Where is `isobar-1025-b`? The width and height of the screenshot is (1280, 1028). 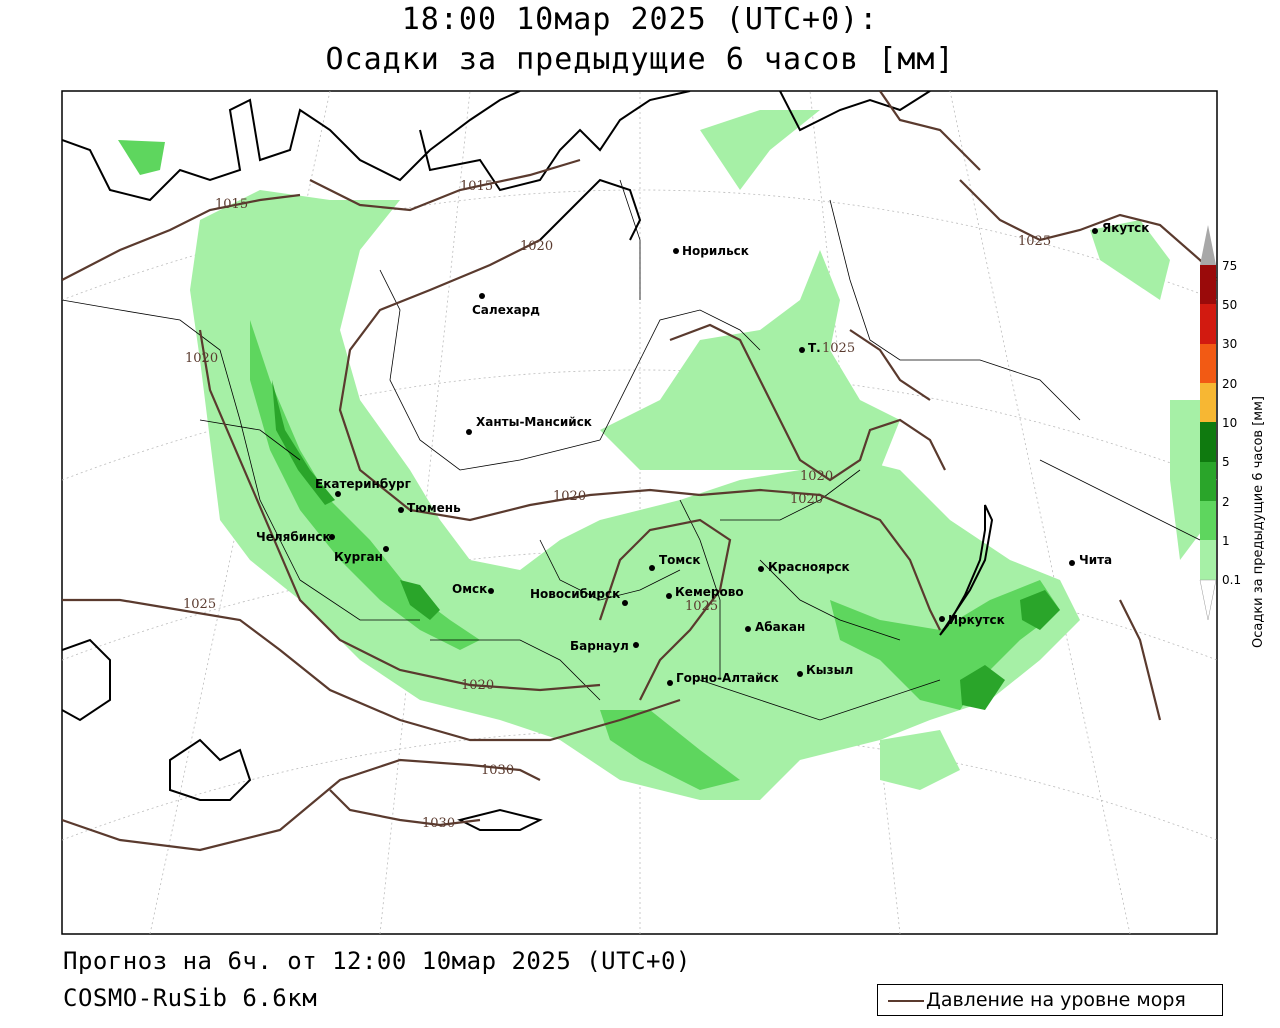 isobar-1025-b is located at coordinates (665, 609).